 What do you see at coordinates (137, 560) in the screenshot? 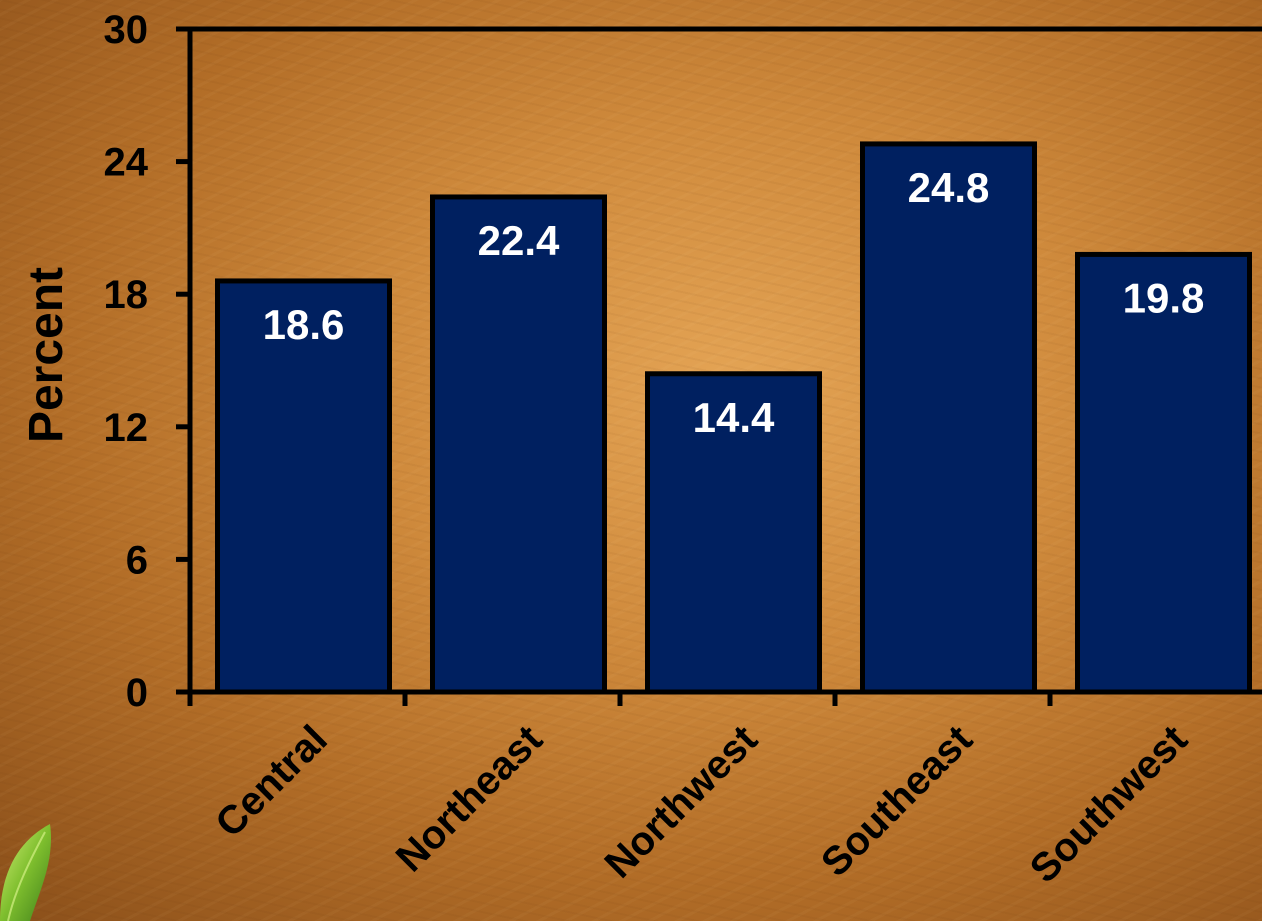
I see `y-tick-label: 6` at bounding box center [137, 560].